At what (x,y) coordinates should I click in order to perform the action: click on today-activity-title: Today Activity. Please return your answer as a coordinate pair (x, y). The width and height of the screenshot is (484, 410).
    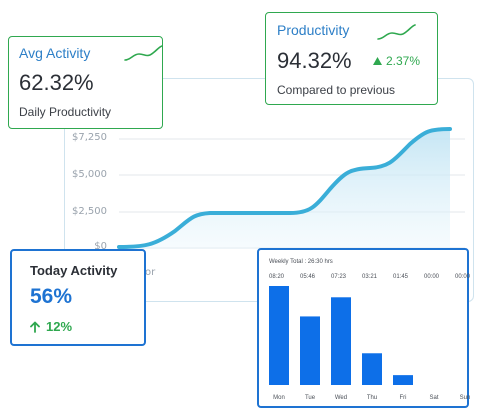
    Looking at the image, I should click on (74, 270).